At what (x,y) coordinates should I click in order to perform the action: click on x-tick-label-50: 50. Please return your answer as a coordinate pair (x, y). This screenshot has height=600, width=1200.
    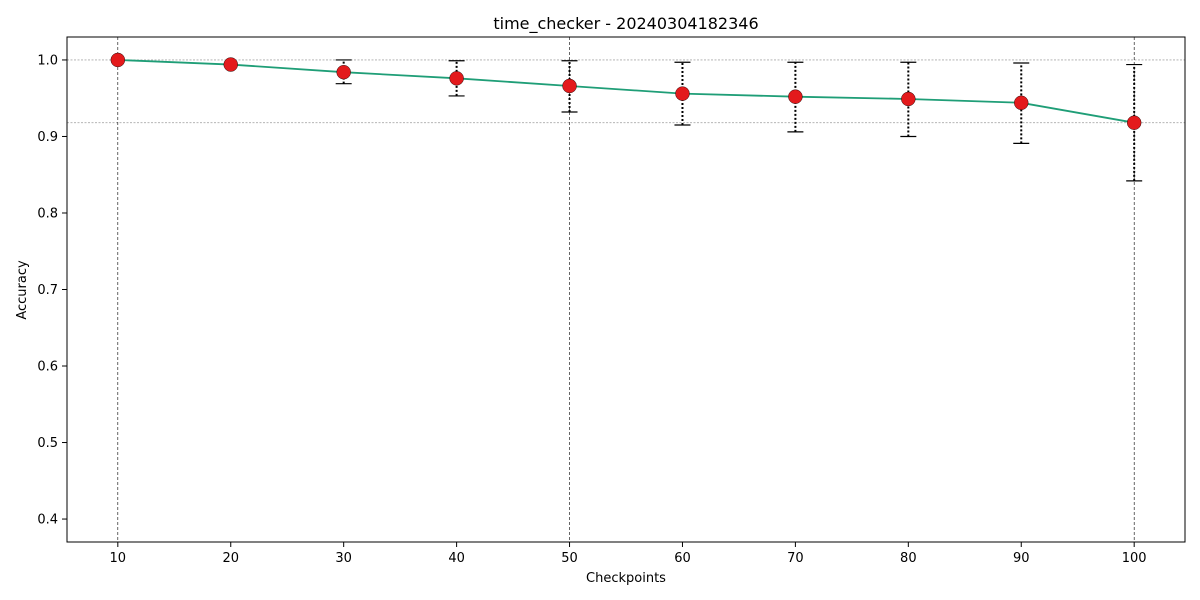
    Looking at the image, I should click on (569, 558).